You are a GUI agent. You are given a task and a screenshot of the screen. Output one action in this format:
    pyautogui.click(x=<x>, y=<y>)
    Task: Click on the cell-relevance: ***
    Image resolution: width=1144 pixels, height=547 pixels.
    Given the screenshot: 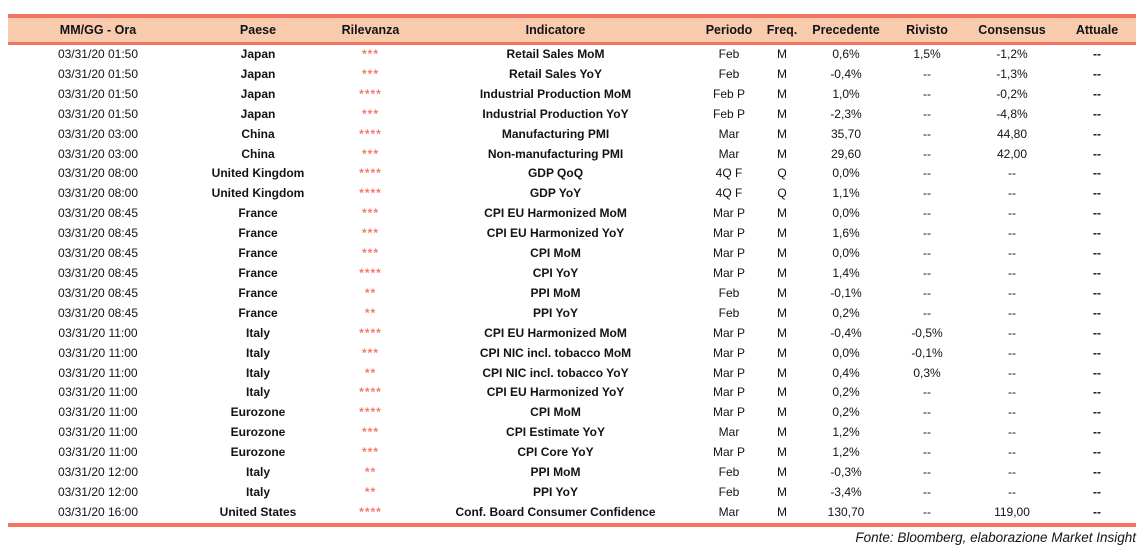 What is the action you would take?
    pyautogui.click(x=370, y=233)
    